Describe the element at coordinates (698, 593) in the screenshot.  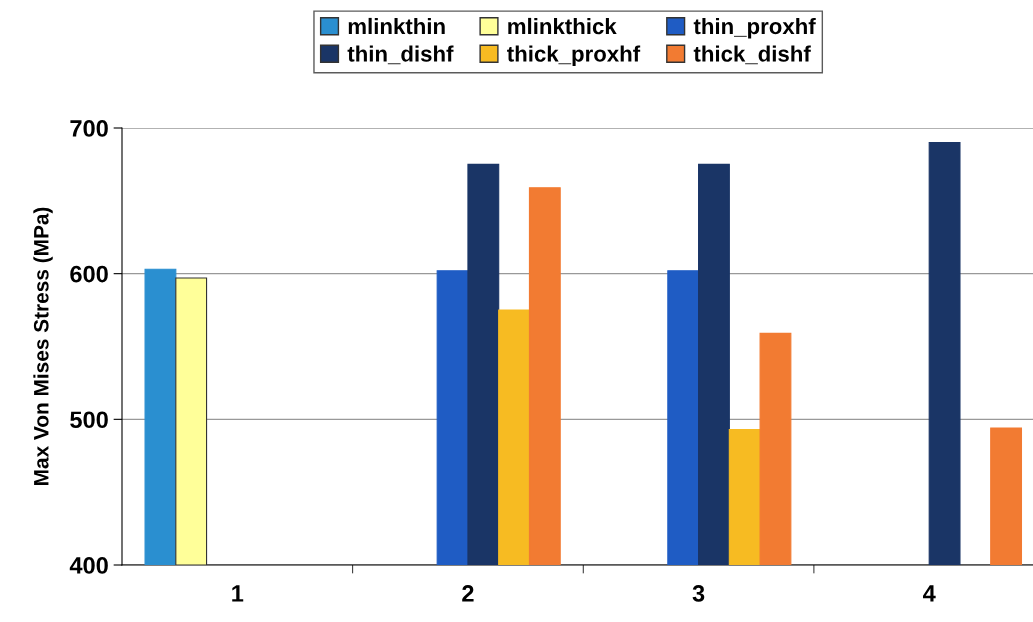
I see `x-tick-label: 3` at that location.